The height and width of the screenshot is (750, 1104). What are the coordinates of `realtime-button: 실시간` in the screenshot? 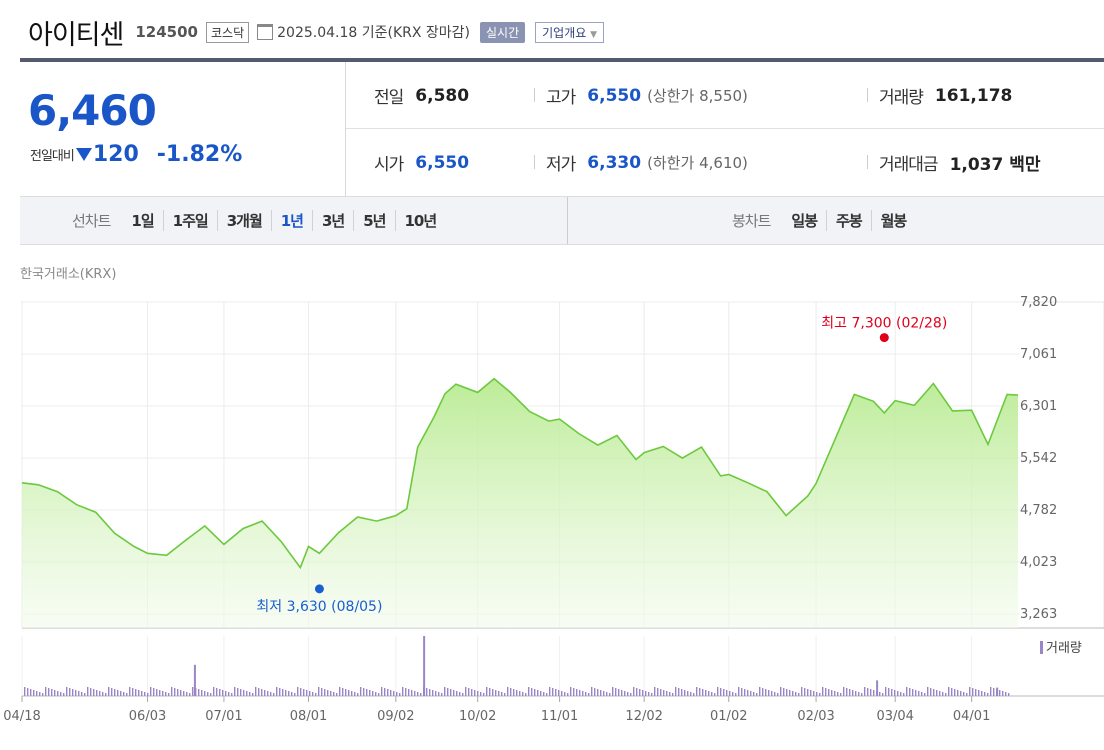 It's located at (503, 32).